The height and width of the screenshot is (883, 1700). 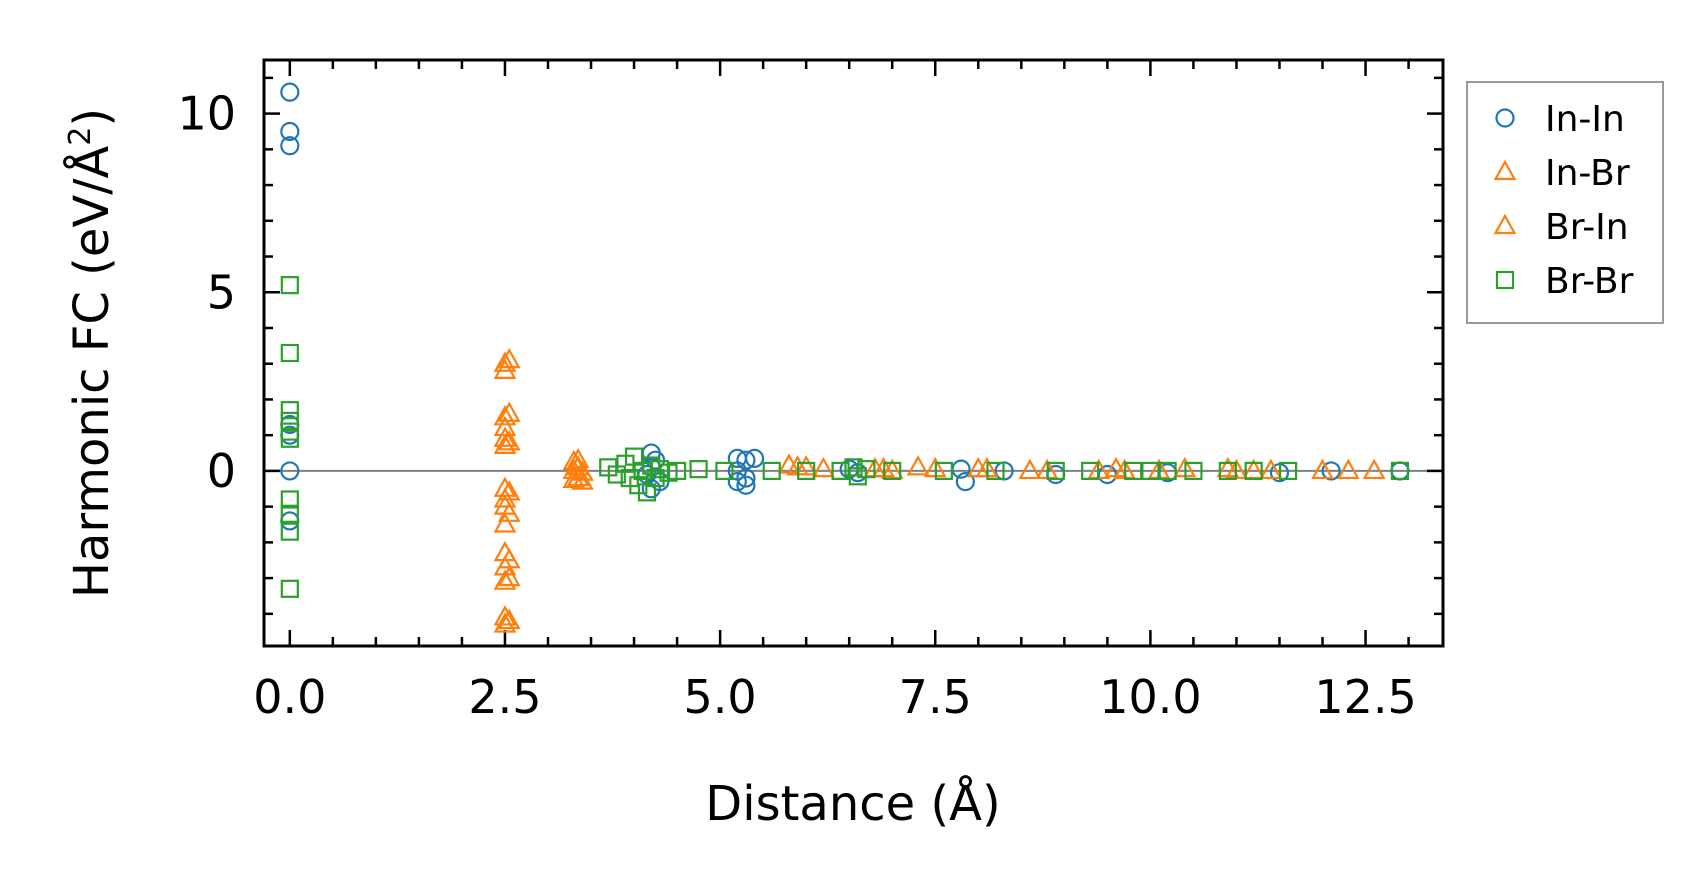 I want to click on legend-item: Br-Br, so click(x=1564, y=281).